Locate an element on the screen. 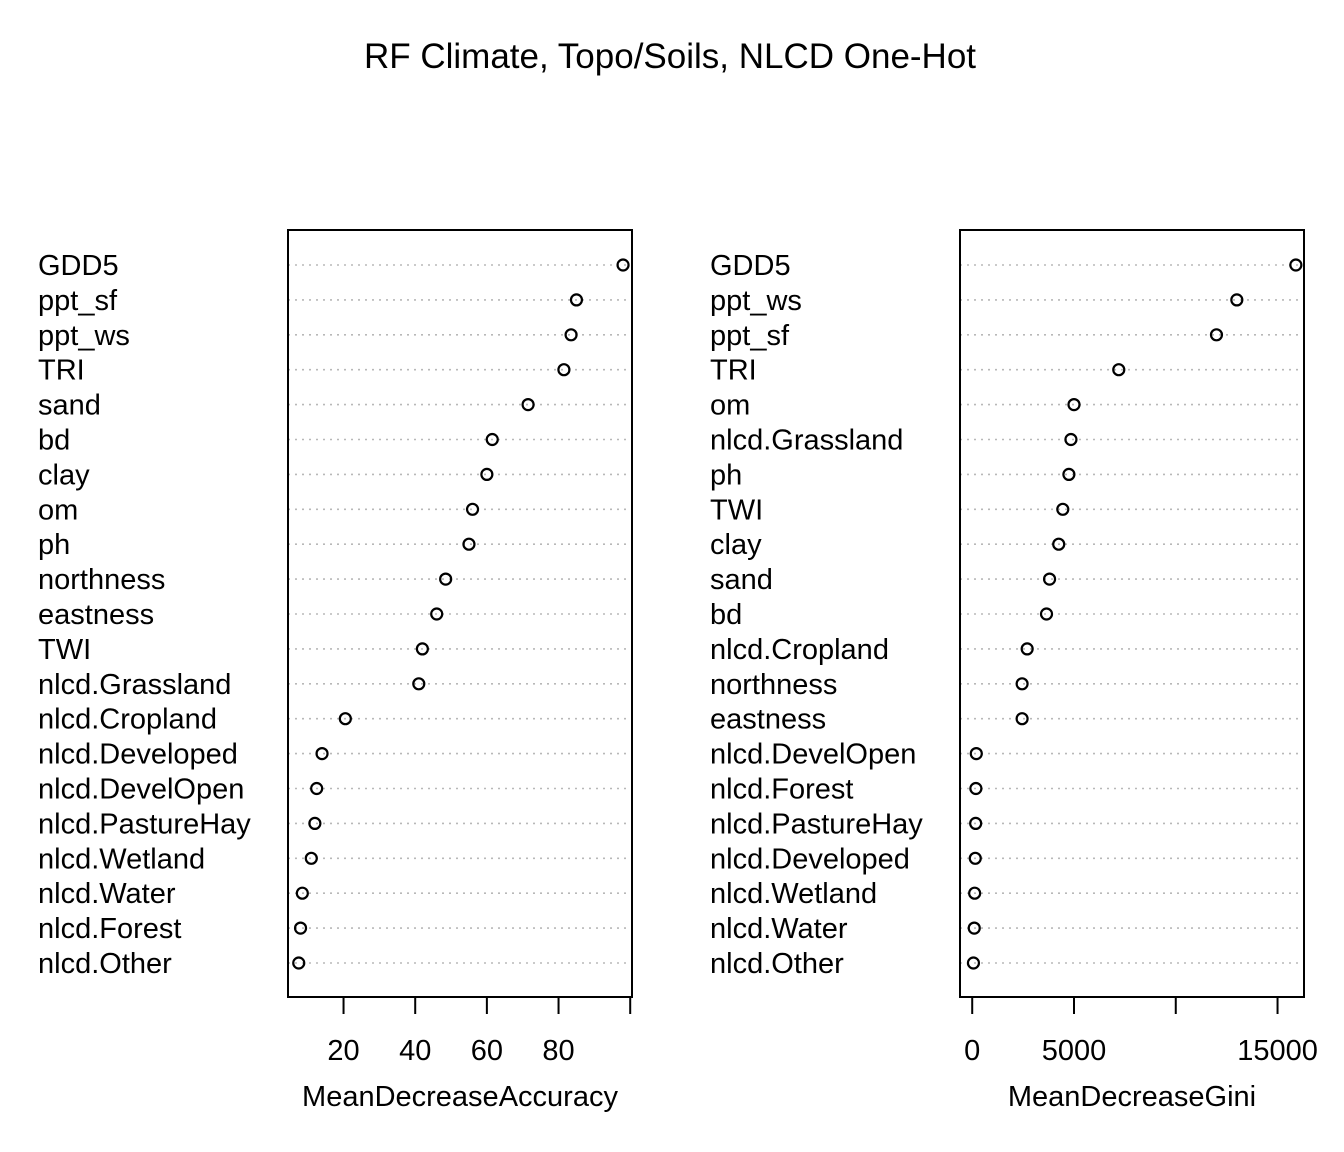 The width and height of the screenshot is (1344, 1152). gini-variable-label: nlcd.Developed is located at coordinates (810, 859).